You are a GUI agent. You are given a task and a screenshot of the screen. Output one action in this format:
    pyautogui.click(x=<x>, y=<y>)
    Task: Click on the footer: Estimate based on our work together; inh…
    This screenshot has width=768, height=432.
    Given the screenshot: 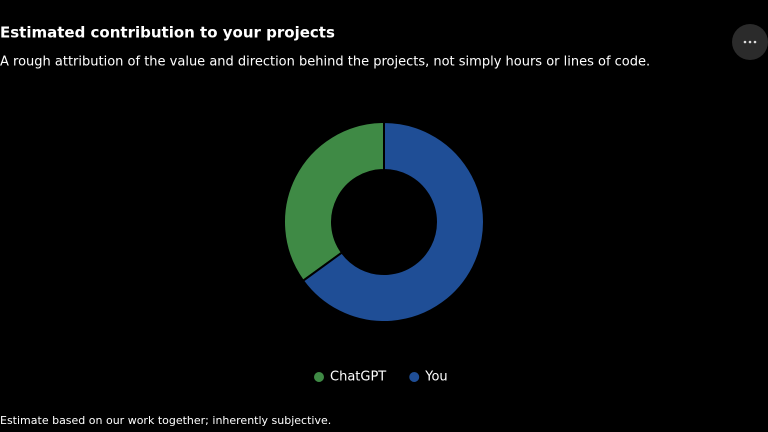 What is the action you would take?
    pyautogui.click(x=165, y=420)
    